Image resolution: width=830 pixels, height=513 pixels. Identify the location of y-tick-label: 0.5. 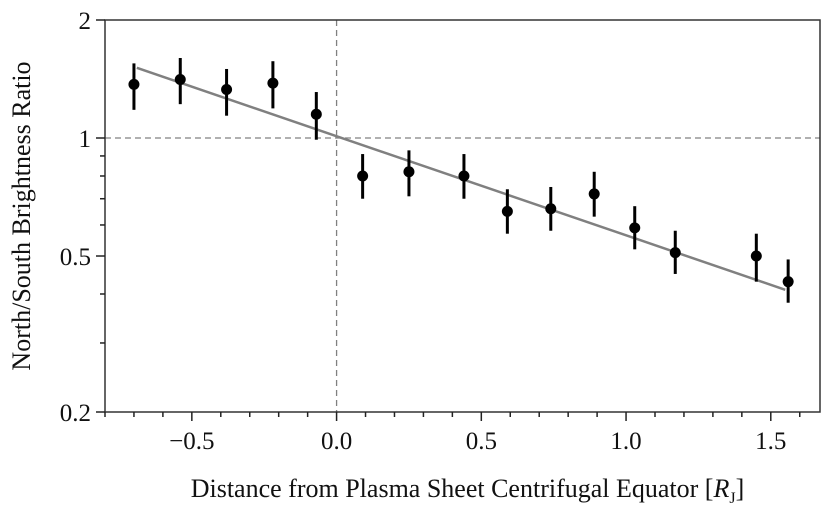
(75, 257).